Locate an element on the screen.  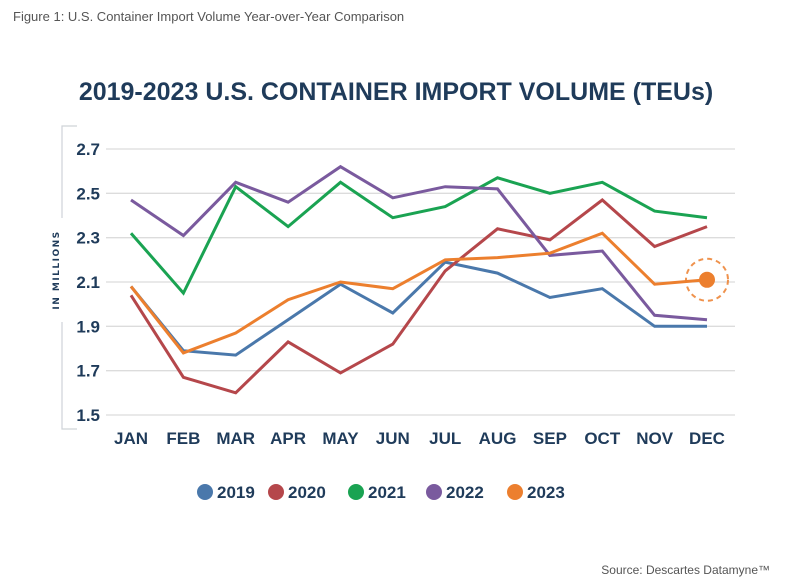
y-tick-label: 1.7 is located at coordinates (88, 371).